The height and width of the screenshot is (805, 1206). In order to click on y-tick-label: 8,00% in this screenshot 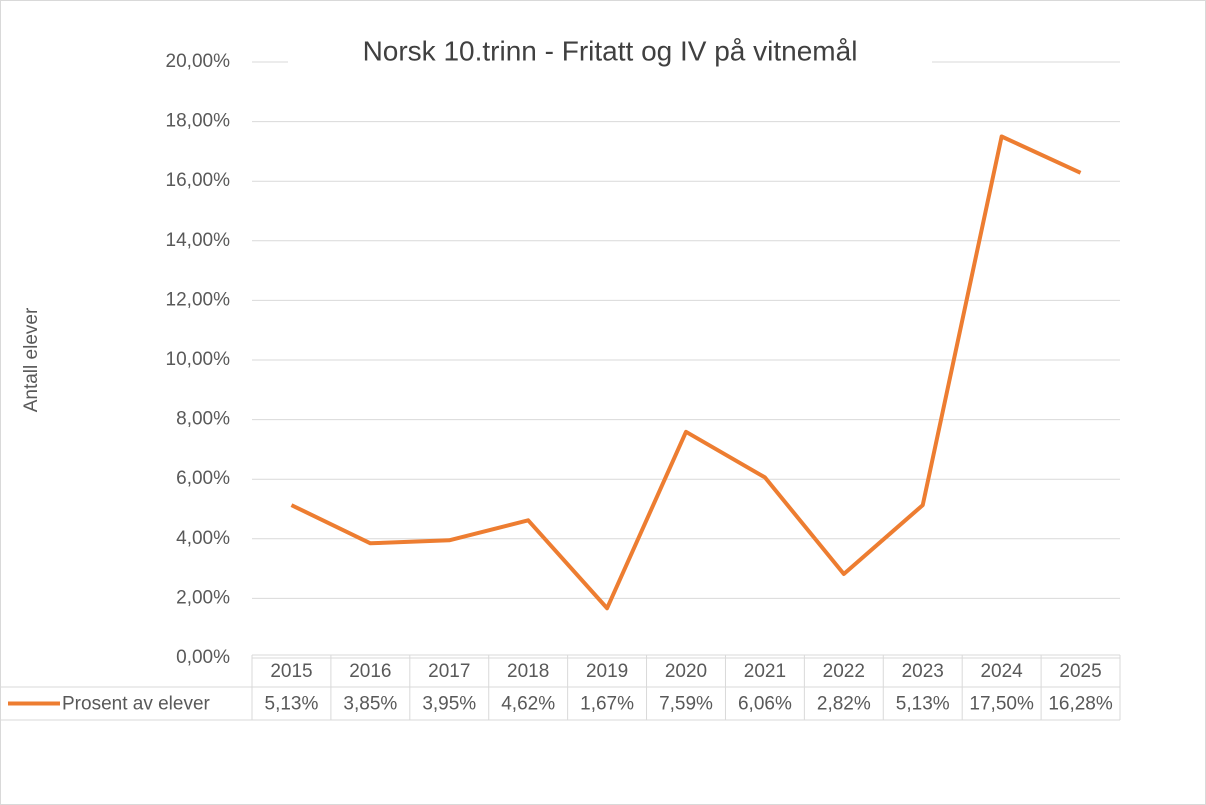, I will do `click(203, 419)`.